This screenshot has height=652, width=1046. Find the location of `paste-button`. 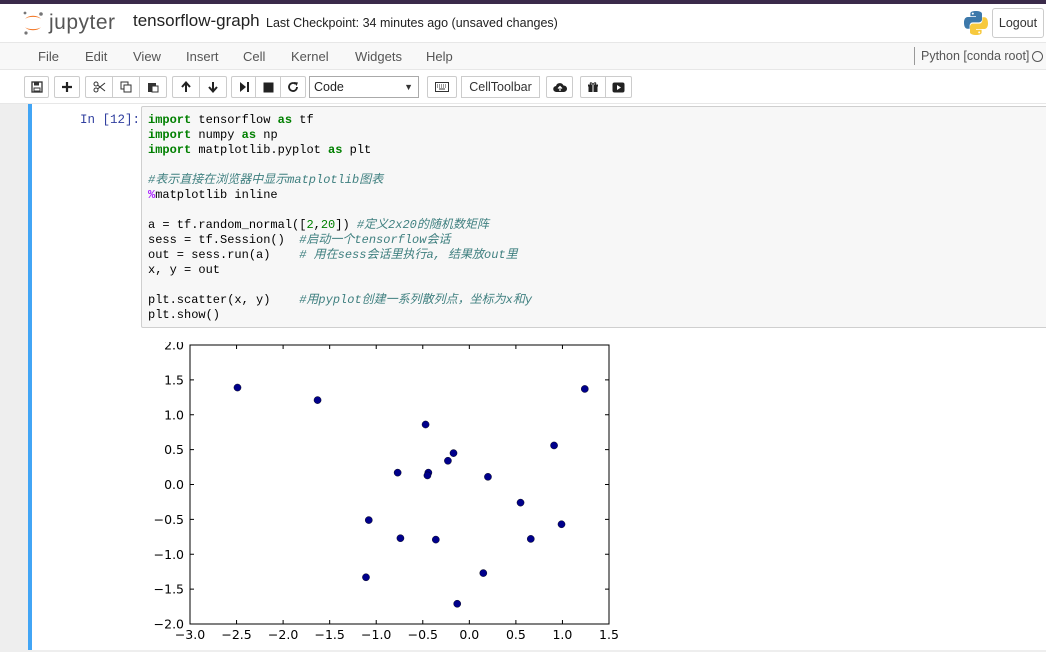

paste-button is located at coordinates (153, 87).